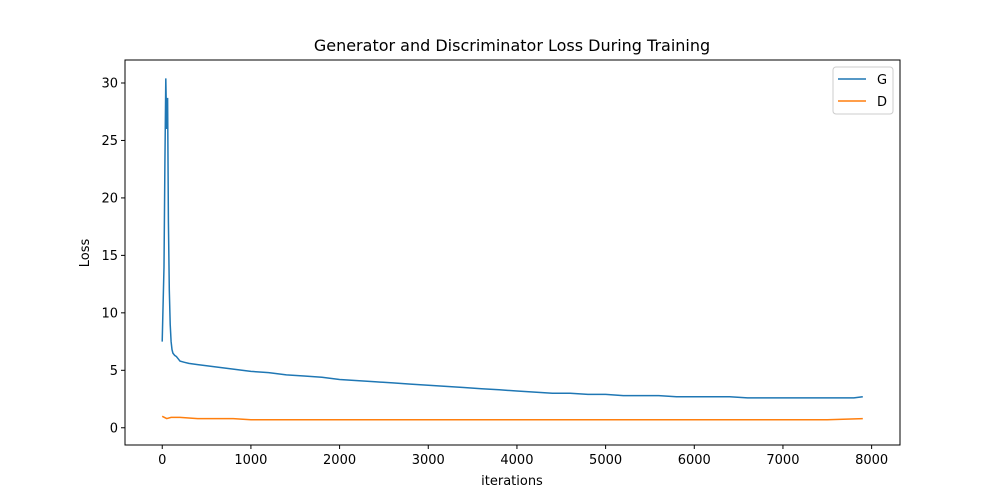 Image resolution: width=1000 pixels, height=500 pixels. What do you see at coordinates (339, 460) in the screenshot?
I see `x-tick-label: 2000` at bounding box center [339, 460].